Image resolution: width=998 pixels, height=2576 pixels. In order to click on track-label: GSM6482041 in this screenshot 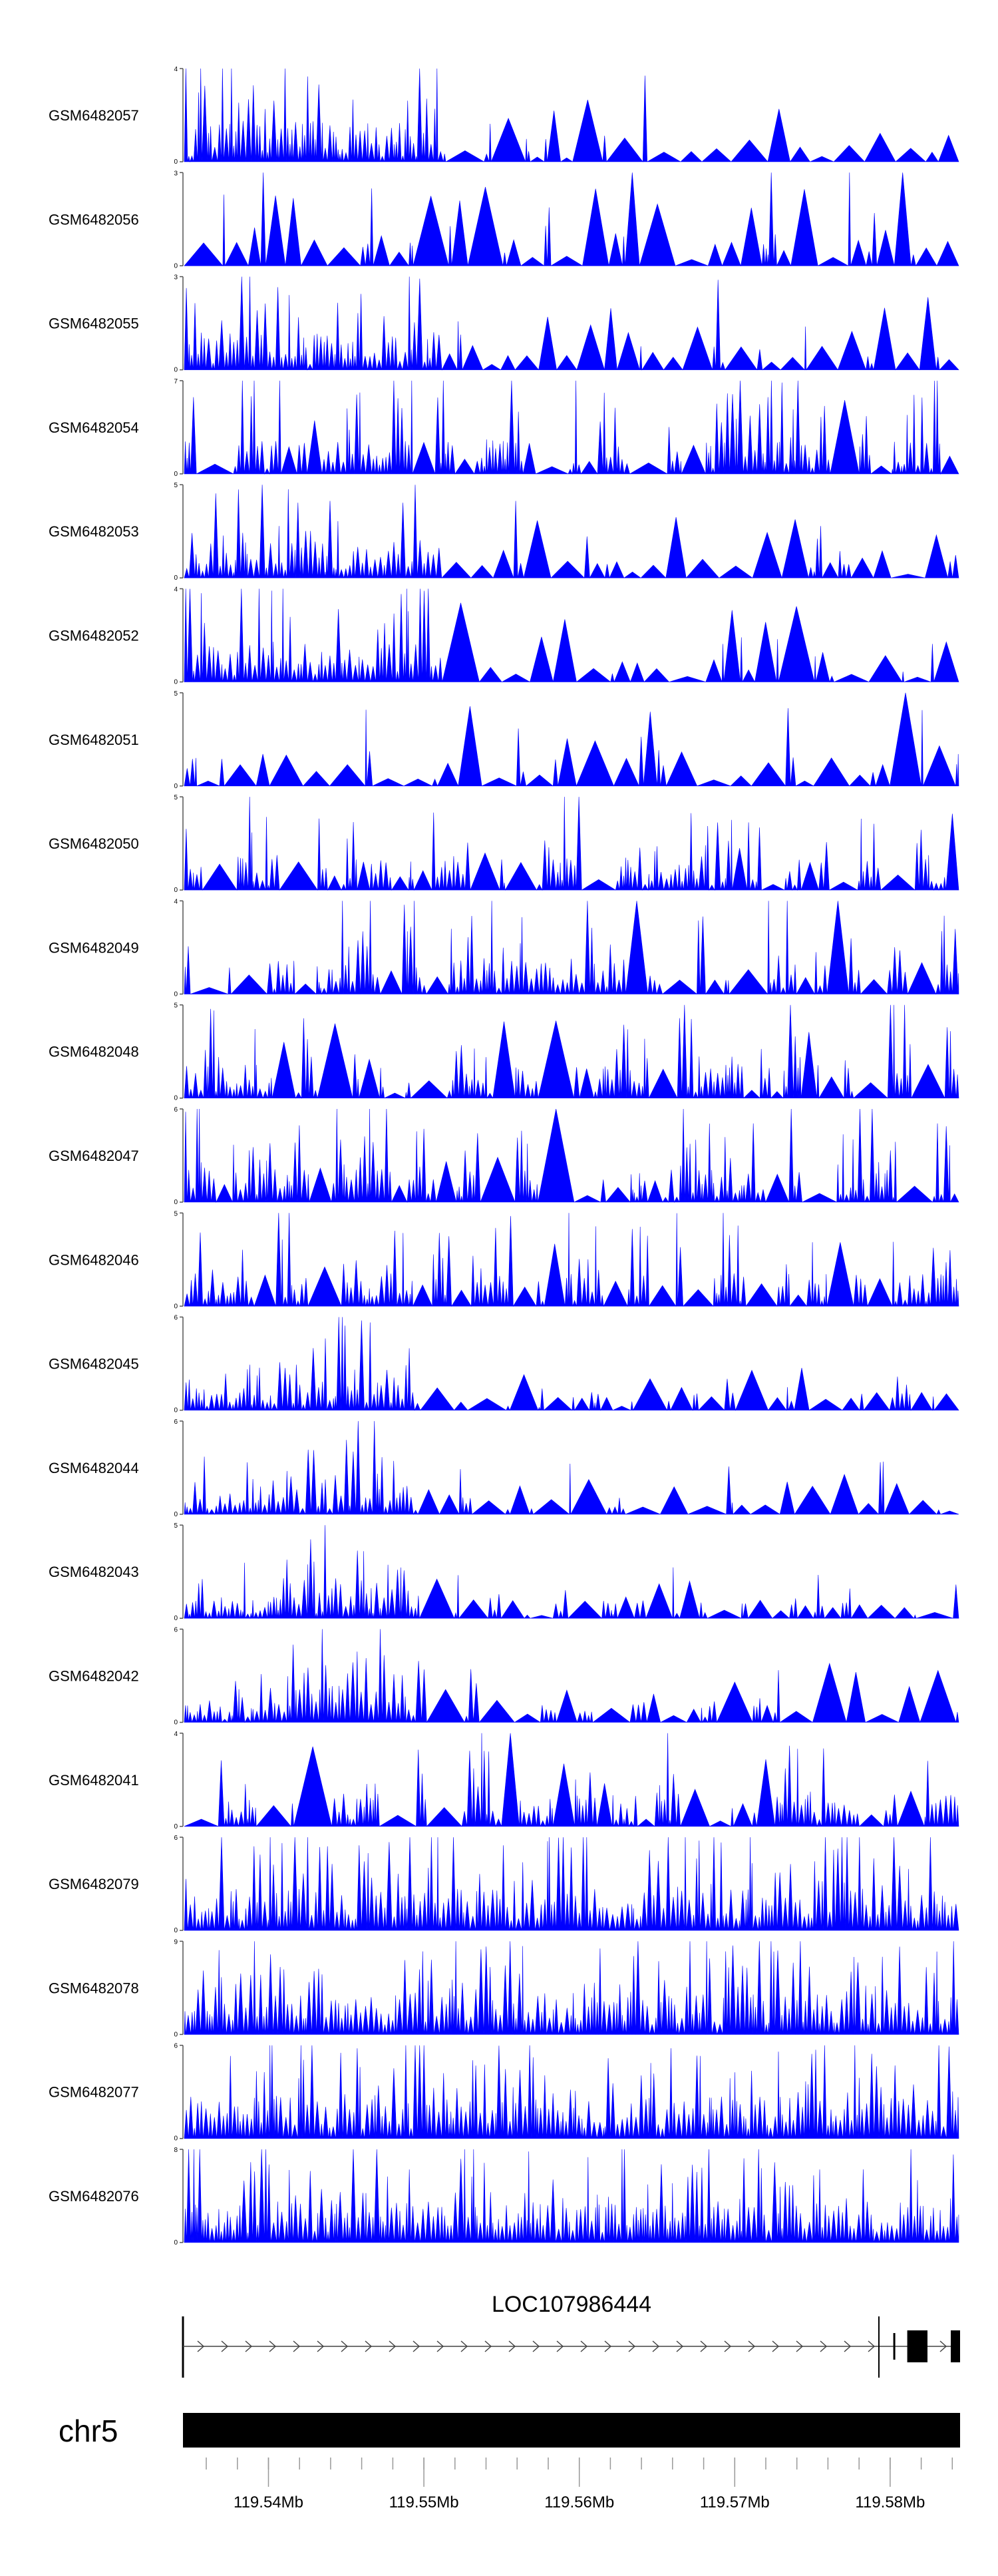, I will do `click(94, 1780)`.